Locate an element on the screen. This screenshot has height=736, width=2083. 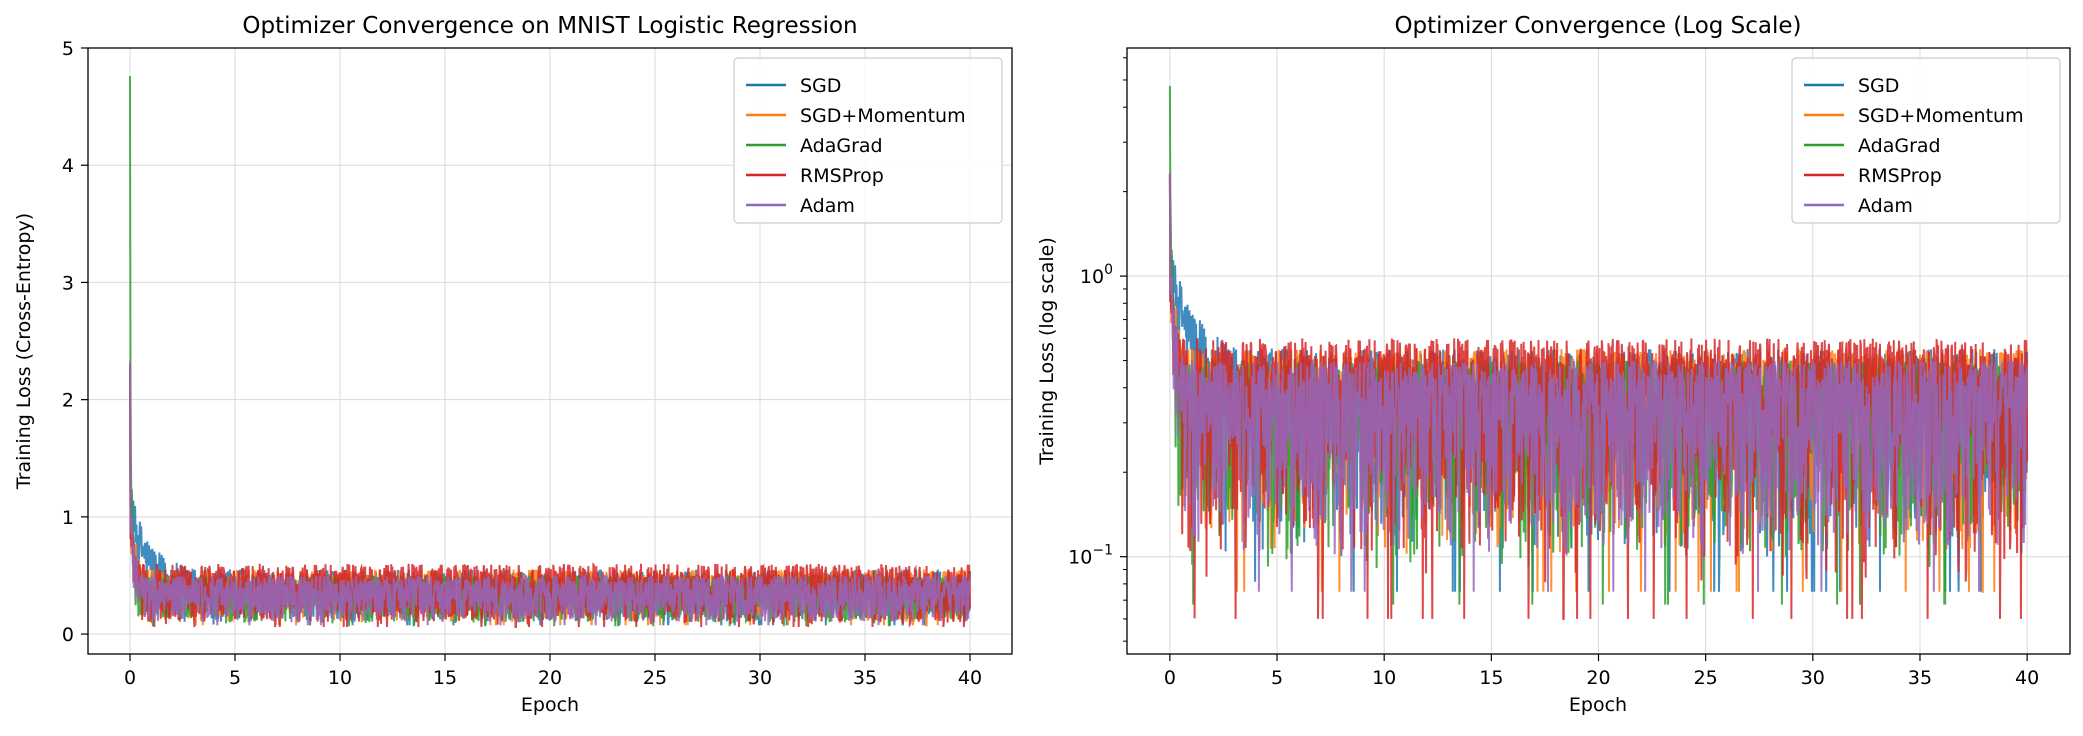
y-axis-label: Training Loss (Cross-Entropy) is located at coordinates (24, 351).